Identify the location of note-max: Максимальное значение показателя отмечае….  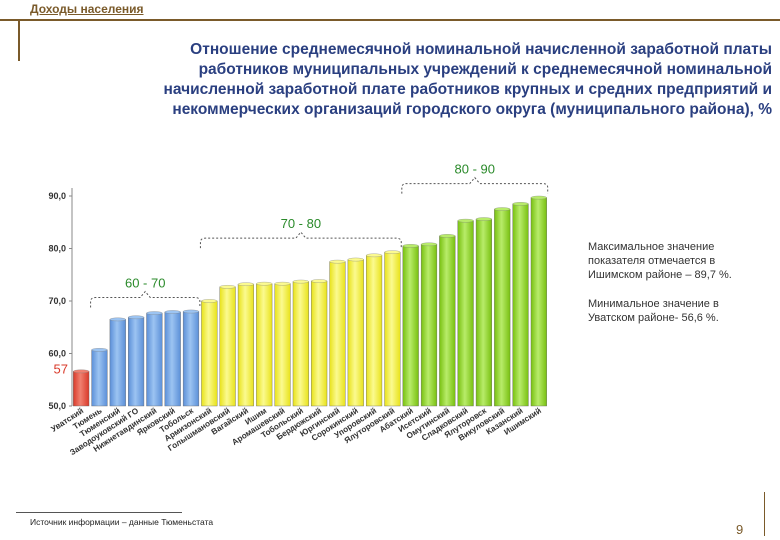
(660, 261).